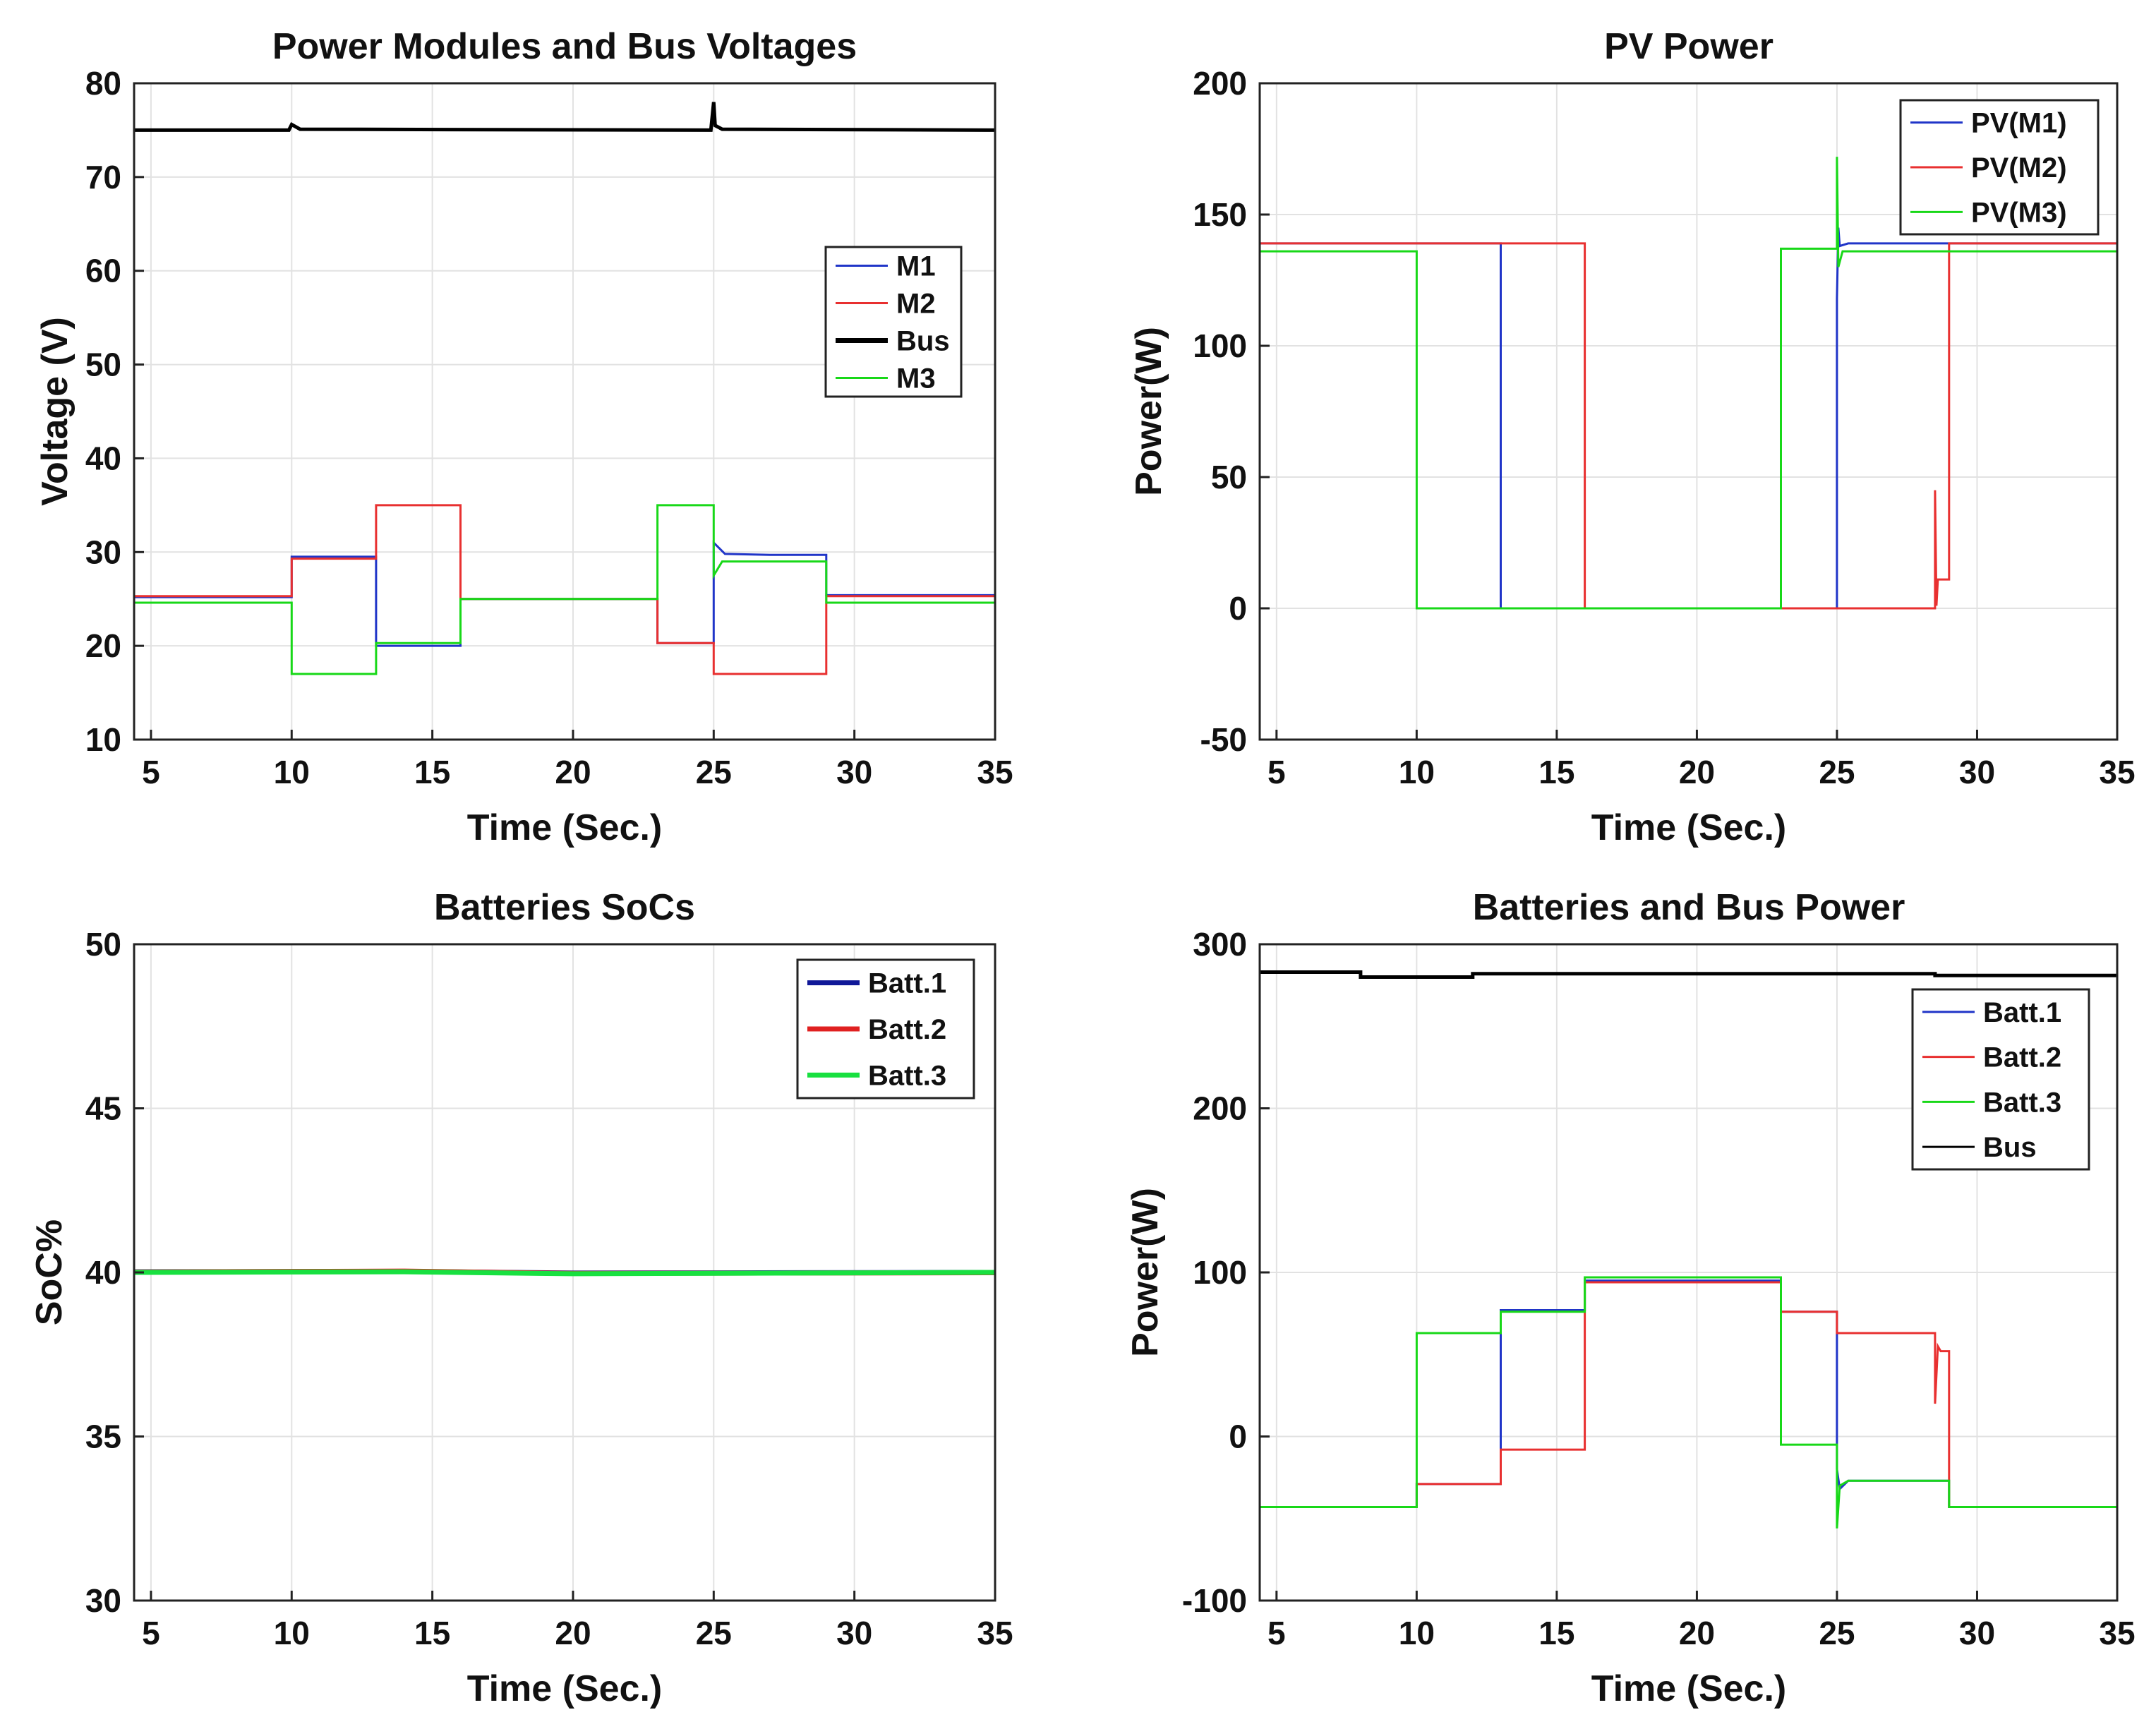  I want to click on legend-label-pv-m3: PV(M3), so click(2019, 212).